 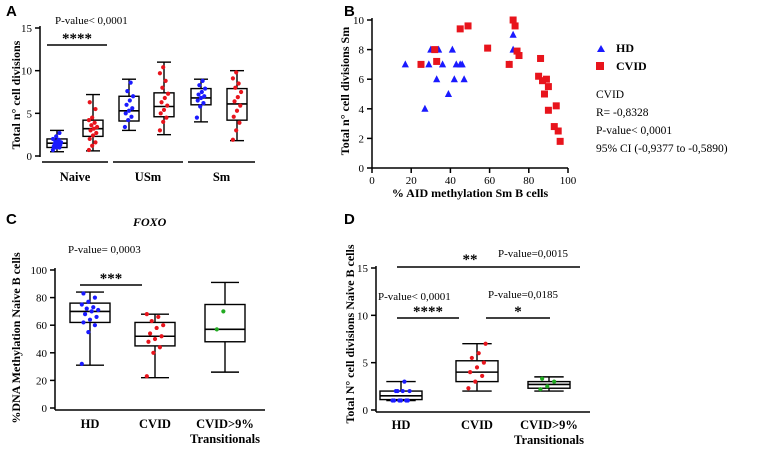 I want to click on panel-d-pvalue-cvid-trans: P-value=0,0185, so click(x=523, y=295).